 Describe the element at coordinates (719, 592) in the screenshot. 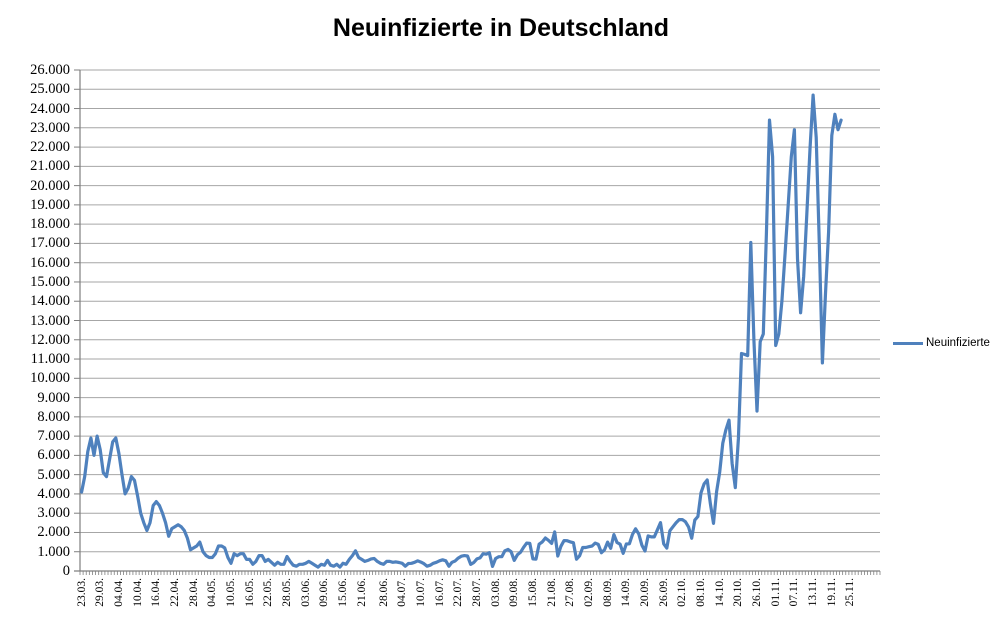

I see `x-tick-label: 14.10.` at that location.